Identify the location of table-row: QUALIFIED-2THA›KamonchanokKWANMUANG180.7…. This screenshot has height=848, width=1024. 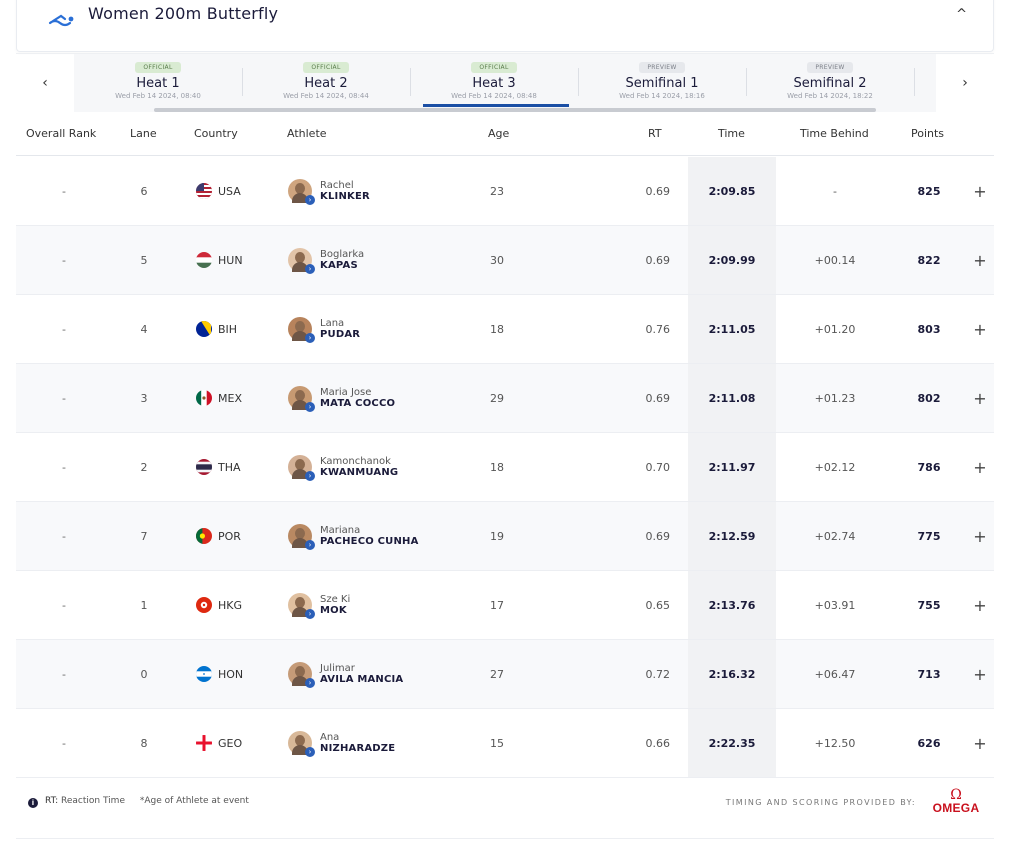
(505, 467).